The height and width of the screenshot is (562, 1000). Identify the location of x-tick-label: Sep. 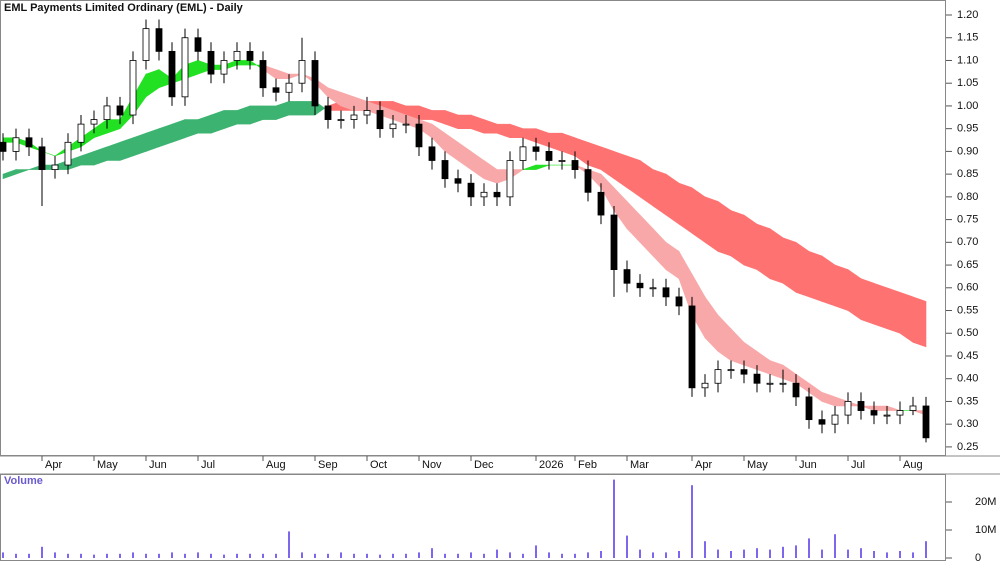
(328, 465).